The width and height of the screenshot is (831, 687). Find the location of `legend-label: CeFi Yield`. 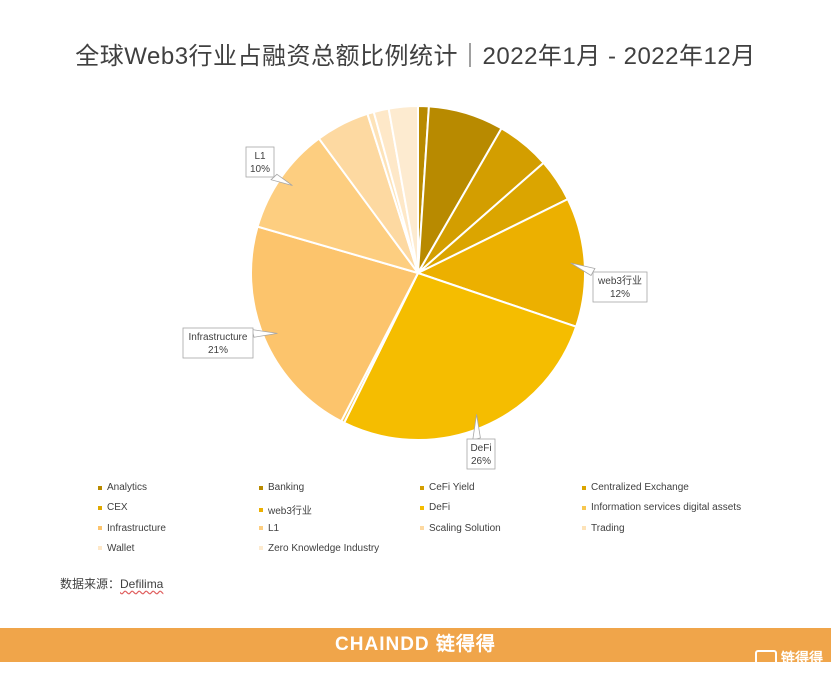

legend-label: CeFi Yield is located at coordinates (452, 487).